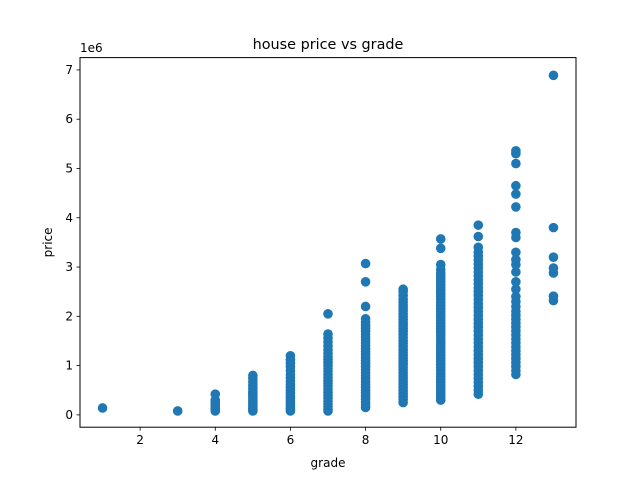  Describe the element at coordinates (140, 440) in the screenshot. I see `x-tick-label: 2` at that location.